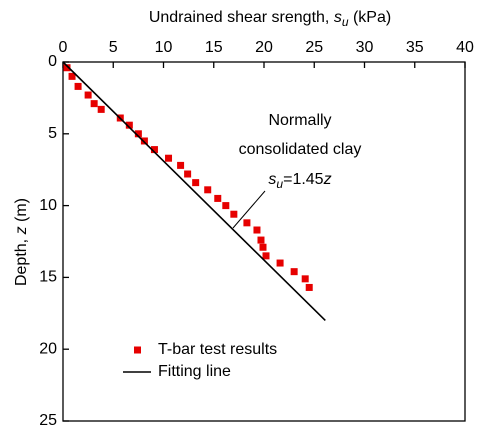 This screenshot has height=431, width=481. Describe the element at coordinates (21, 260) in the screenshot. I see `y-title-text: Depth,` at that location.